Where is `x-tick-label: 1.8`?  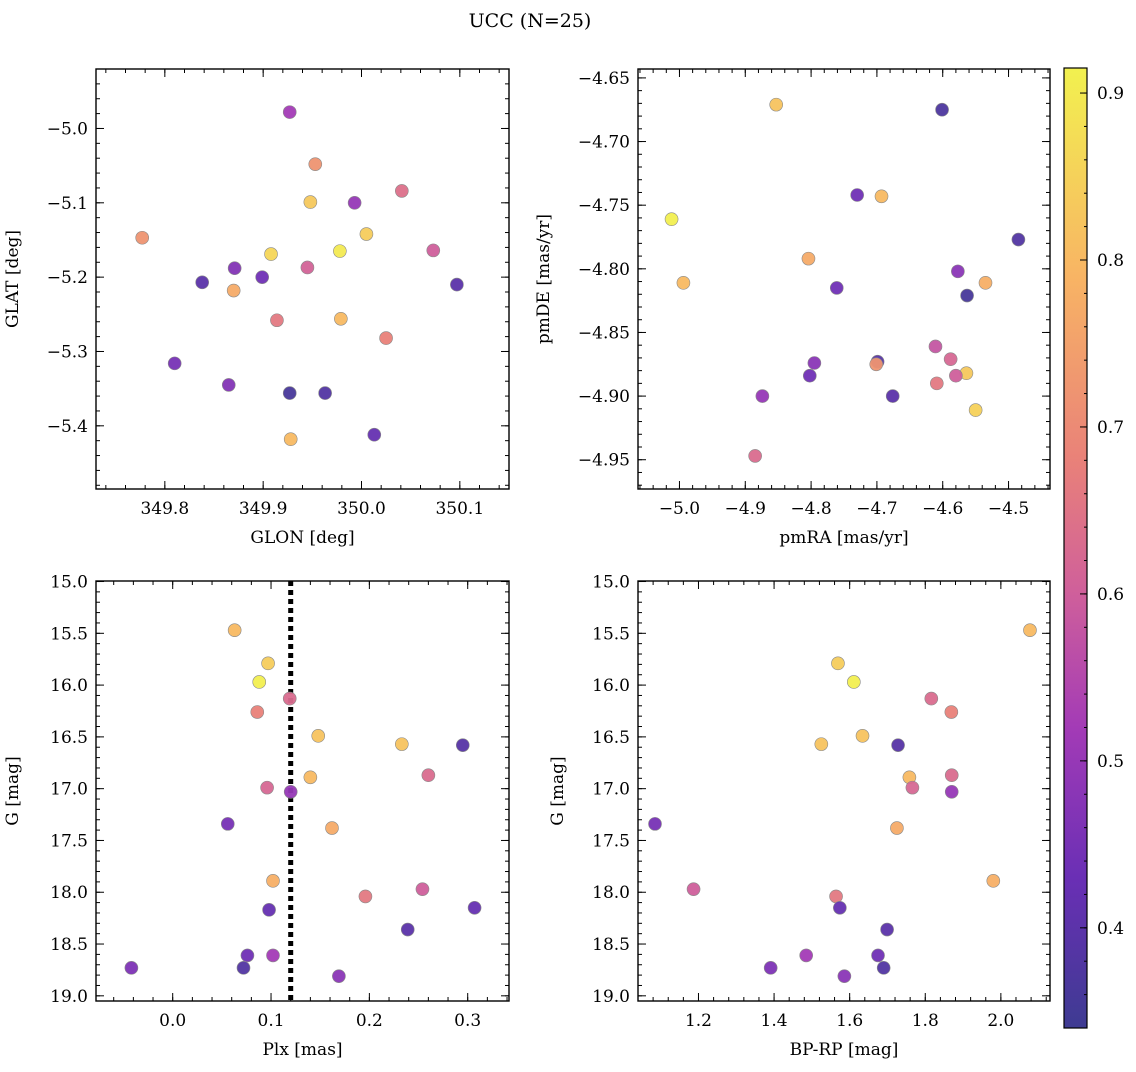 x-tick-label: 1.8 is located at coordinates (925, 1021).